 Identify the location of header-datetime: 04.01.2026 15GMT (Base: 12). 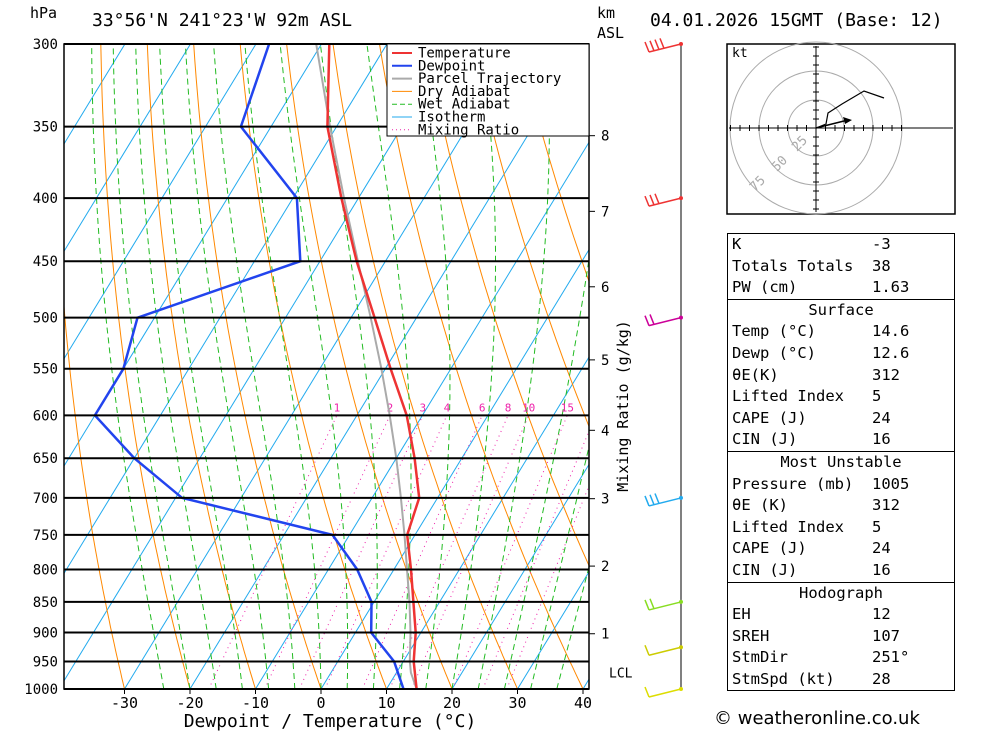
(796, 20).